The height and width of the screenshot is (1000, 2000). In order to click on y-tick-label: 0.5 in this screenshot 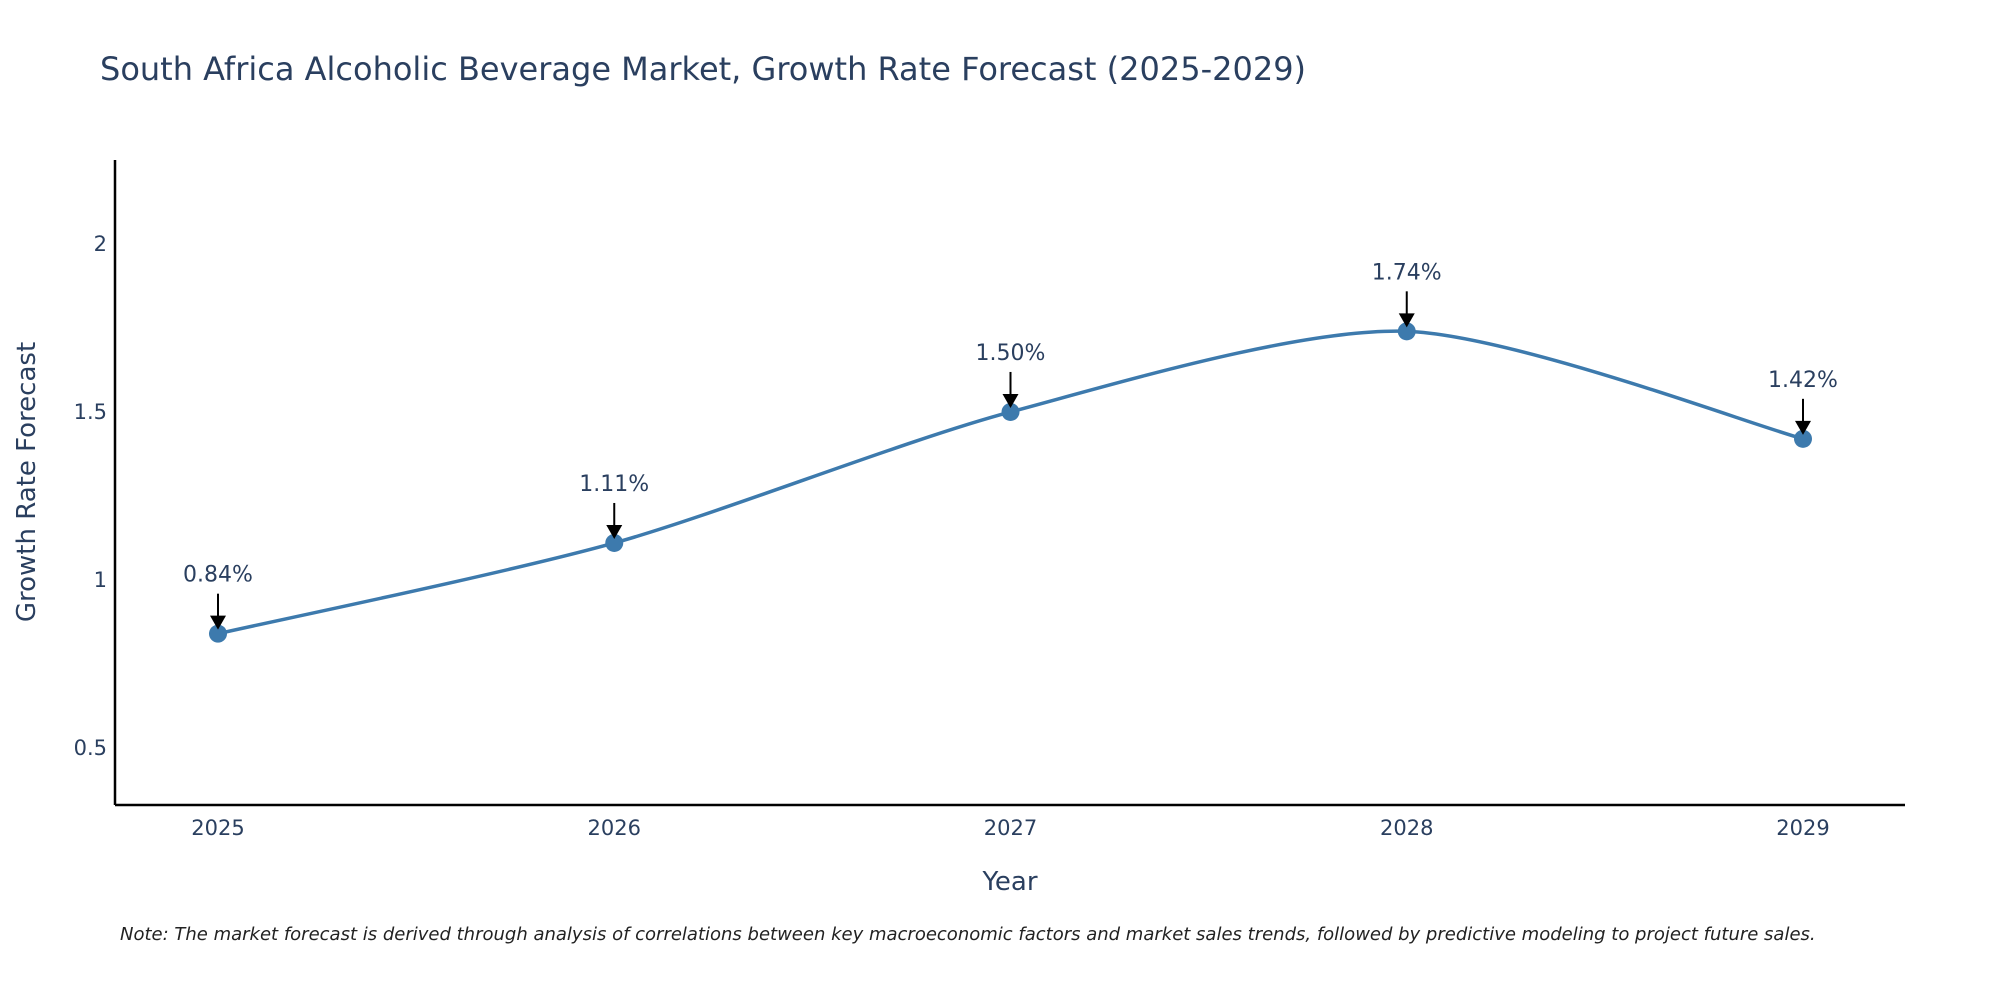, I will do `click(90, 748)`.